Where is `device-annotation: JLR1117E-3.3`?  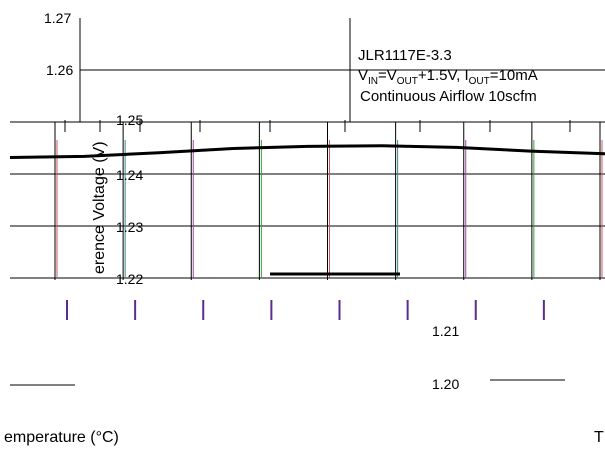 device-annotation: JLR1117E-3.3 is located at coordinates (405, 55).